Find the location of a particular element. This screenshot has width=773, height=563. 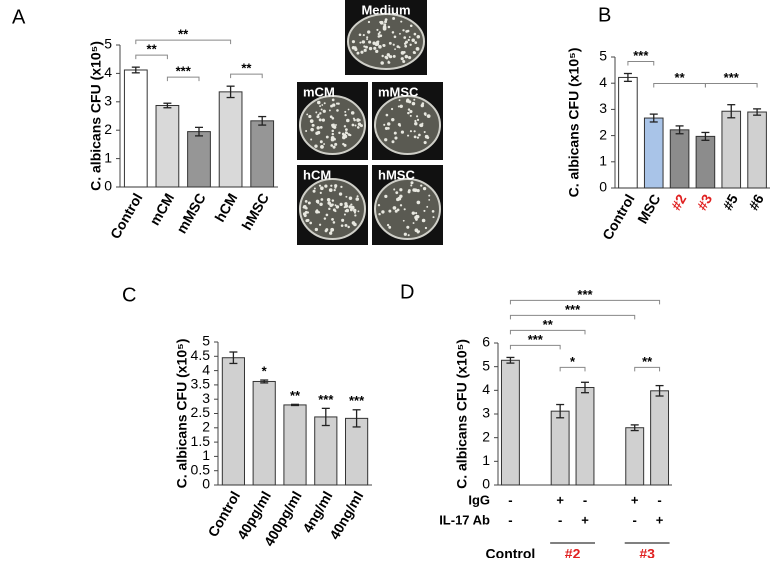

y-tick-label: 3.5 is located at coordinates (201, 384).